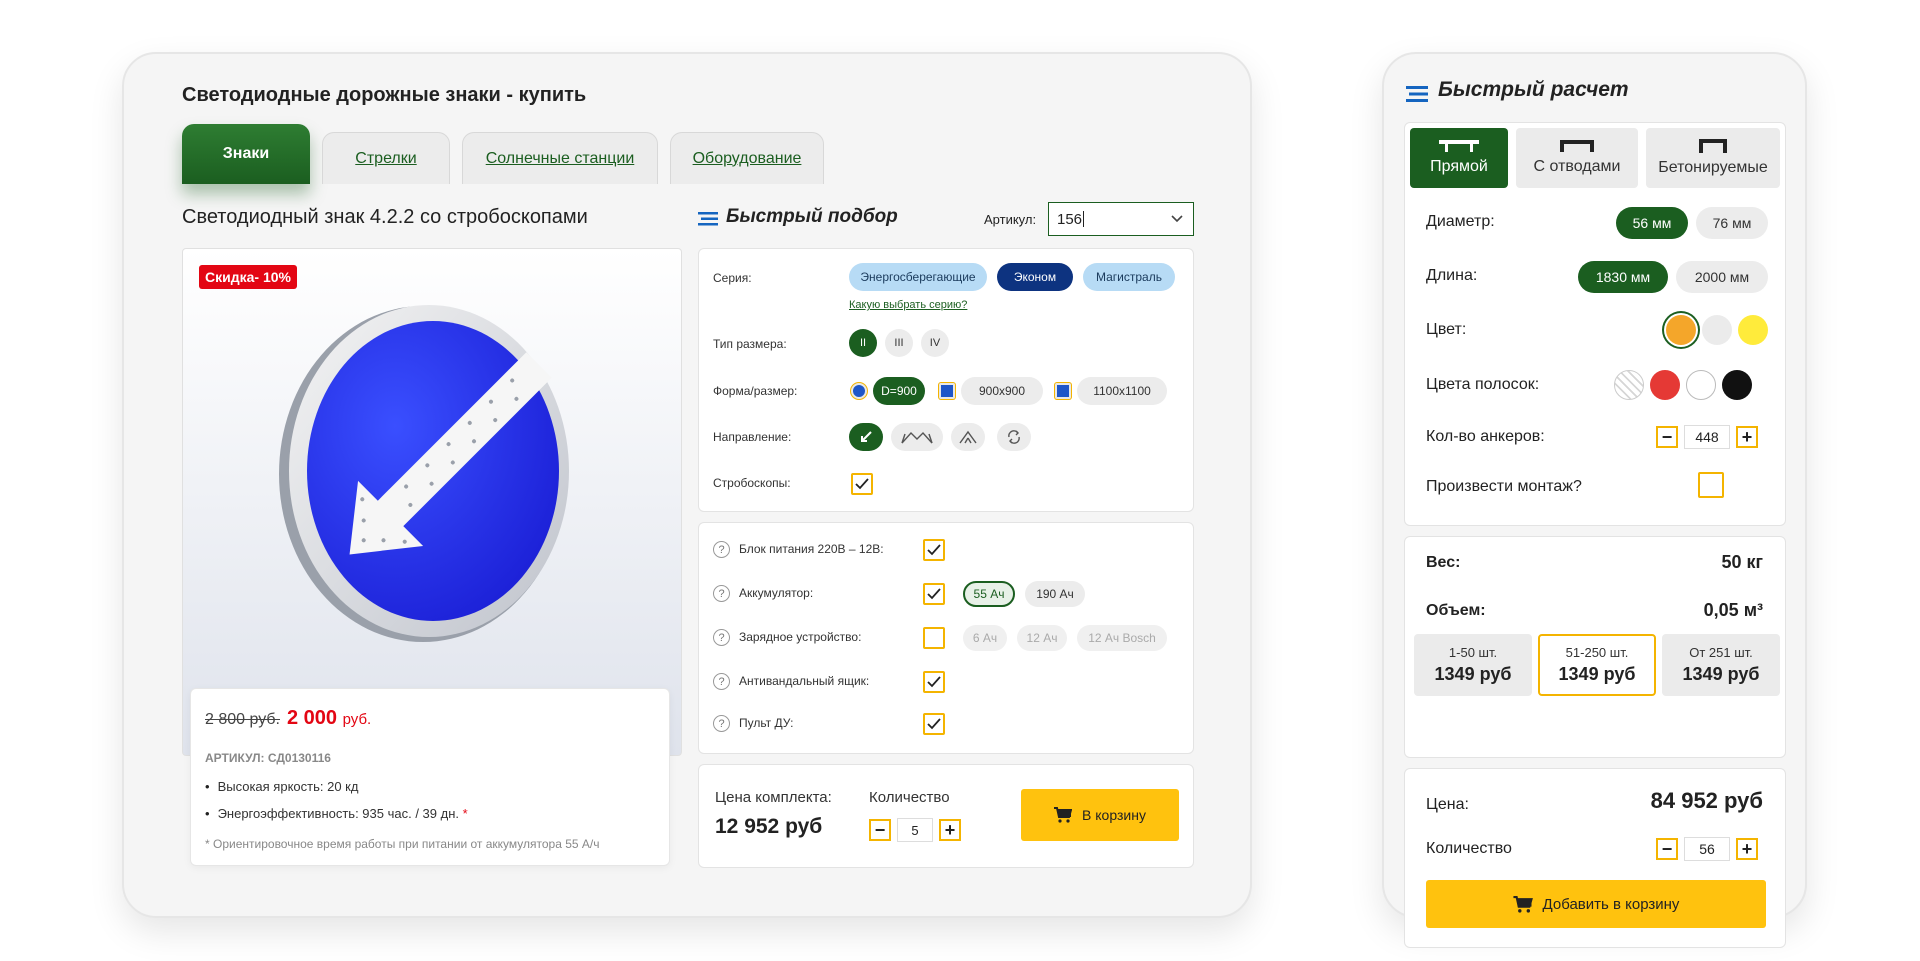 The width and height of the screenshot is (1920, 961). I want to click on menu-lines-icon, so click(1417, 94).